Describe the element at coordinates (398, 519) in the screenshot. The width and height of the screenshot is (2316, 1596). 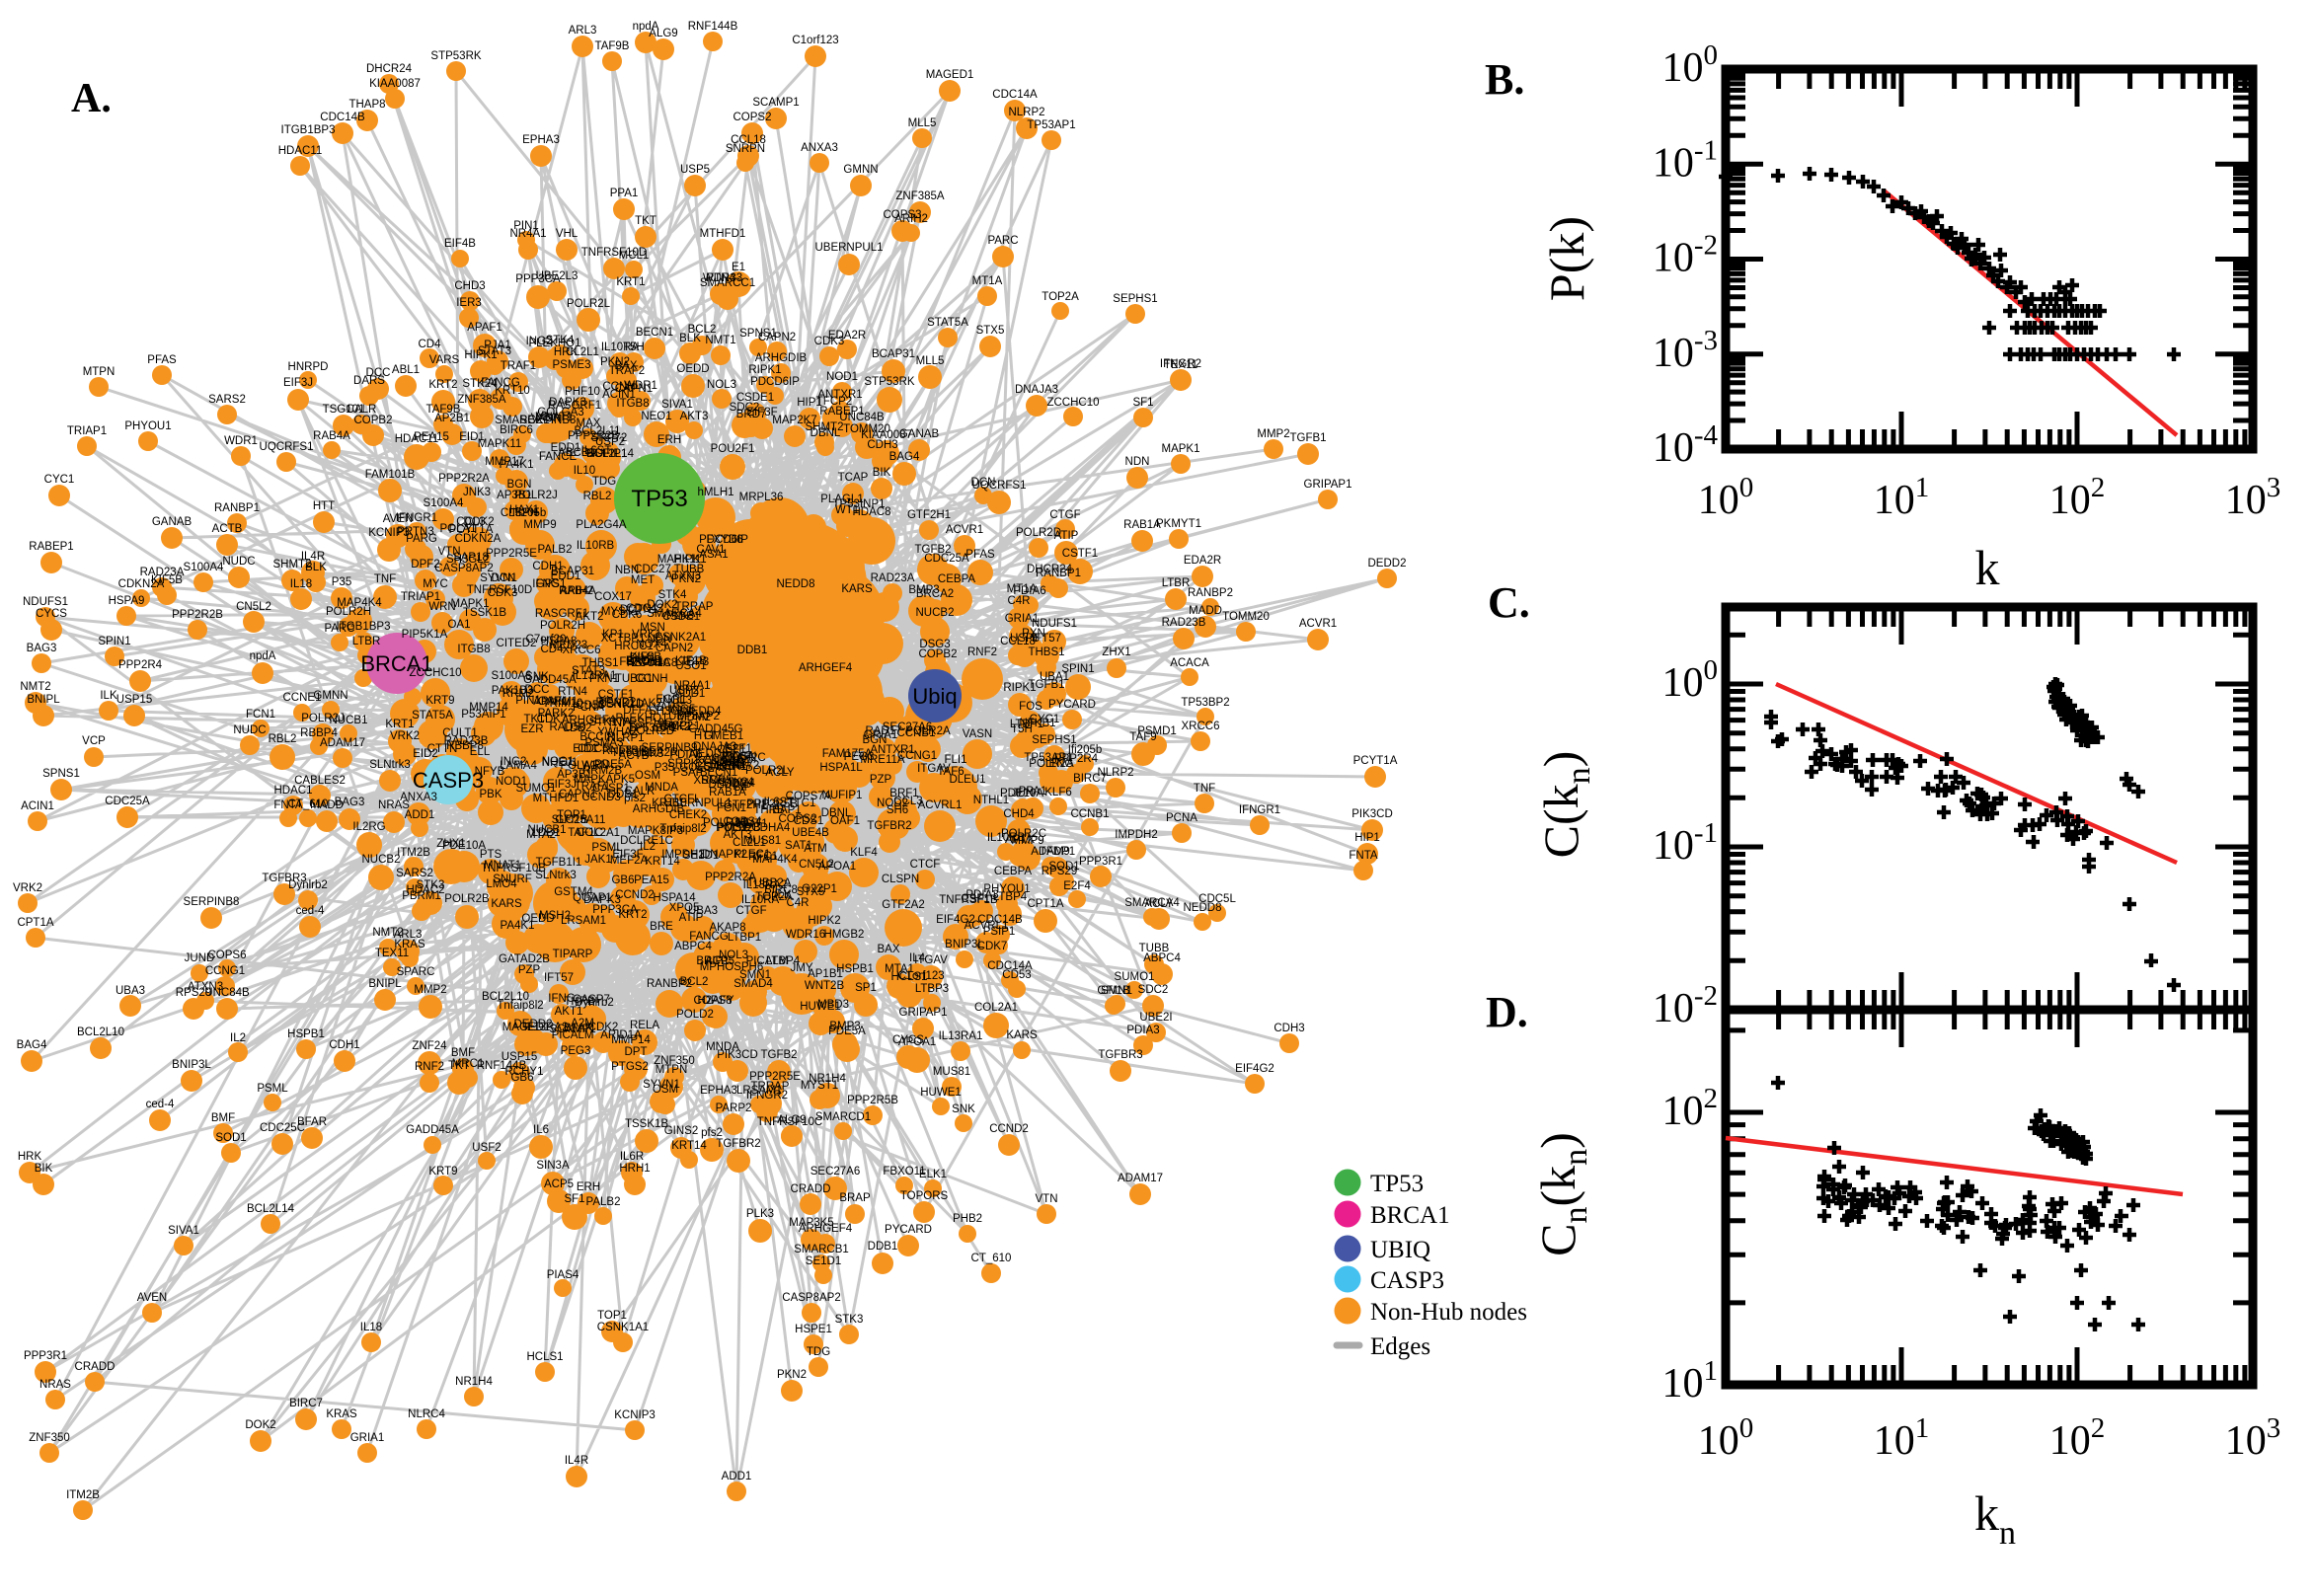
I see `svg-text: AVEN` at that location.